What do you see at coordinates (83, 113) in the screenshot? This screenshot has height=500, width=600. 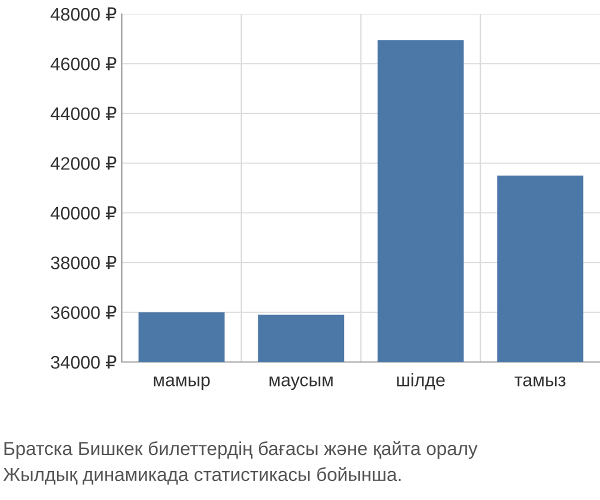 I see `y-tick-label: 44000 ₽` at bounding box center [83, 113].